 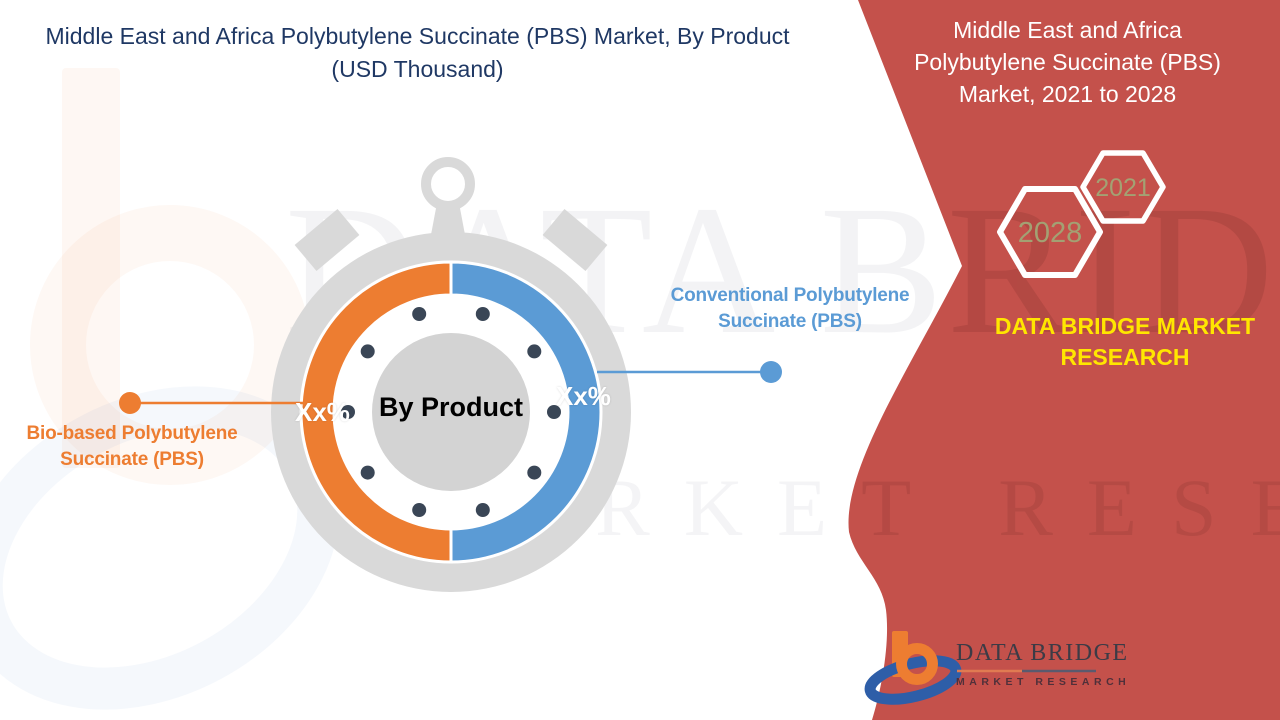 I want to click on callout-bio-based, so click(x=211, y=403).